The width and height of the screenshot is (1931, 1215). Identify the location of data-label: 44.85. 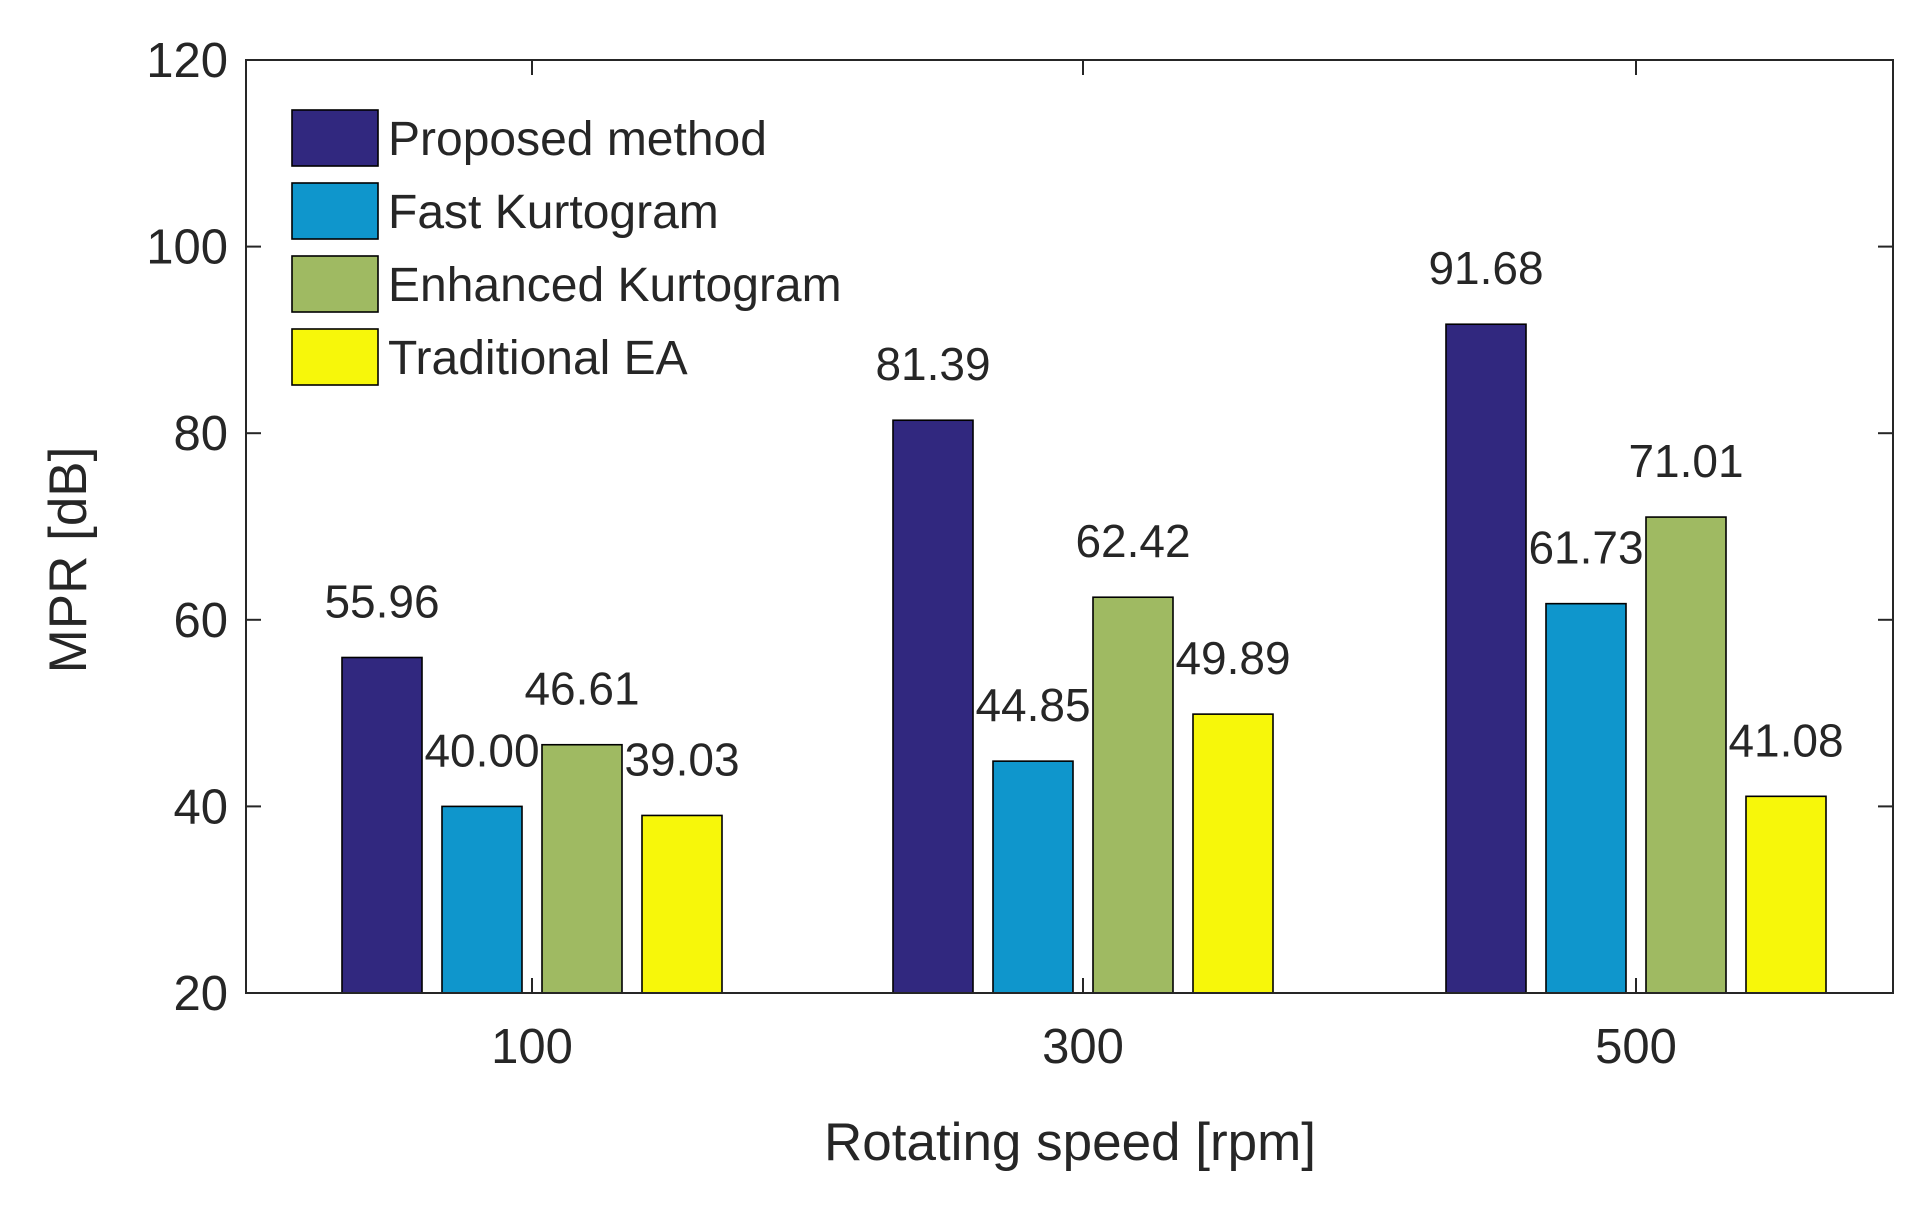
(1032, 705).